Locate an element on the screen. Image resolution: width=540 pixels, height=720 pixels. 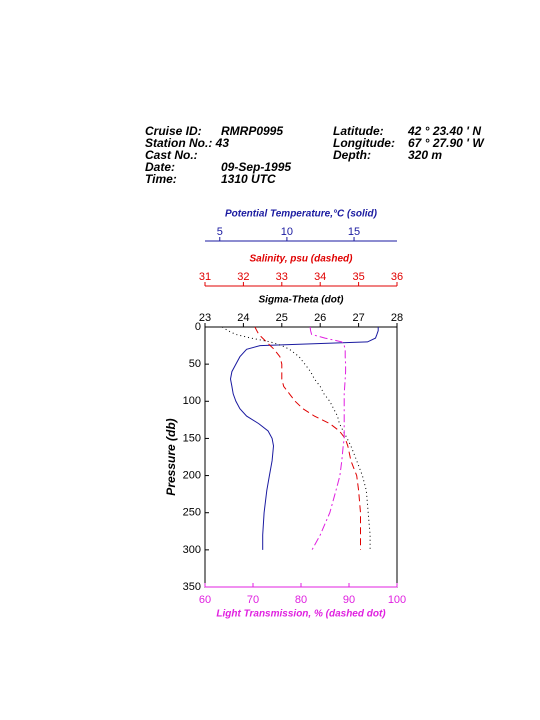
header-text: 67 ° 27.90 ' W is located at coordinates (446, 143).